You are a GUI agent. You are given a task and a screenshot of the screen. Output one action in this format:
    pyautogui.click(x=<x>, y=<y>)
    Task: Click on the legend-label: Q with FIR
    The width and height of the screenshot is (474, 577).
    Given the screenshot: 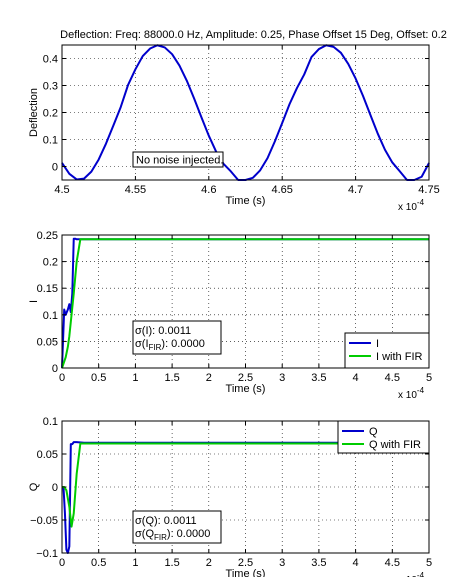 What is the action you would take?
    pyautogui.click(x=395, y=445)
    